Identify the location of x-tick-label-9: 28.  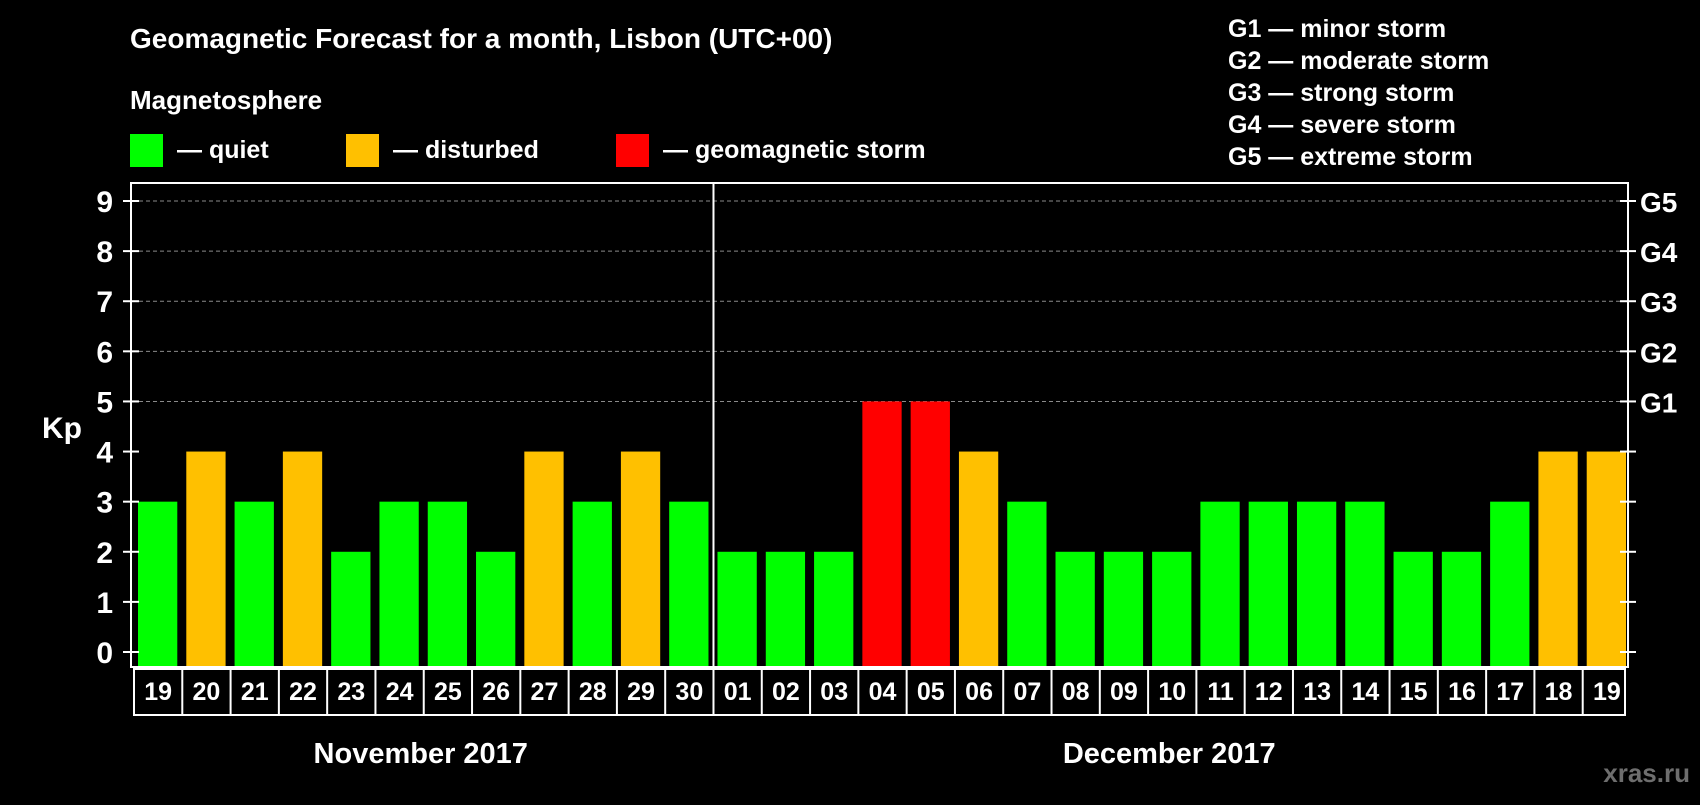
(593, 692).